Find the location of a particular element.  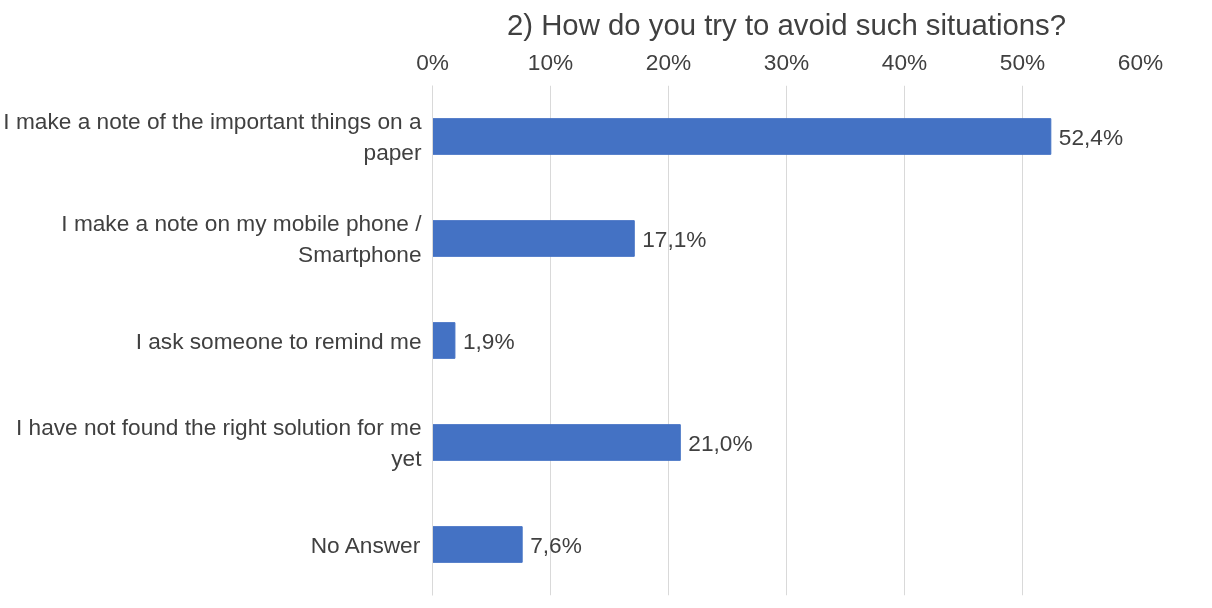

data-label: 52,4% is located at coordinates (1091, 136).